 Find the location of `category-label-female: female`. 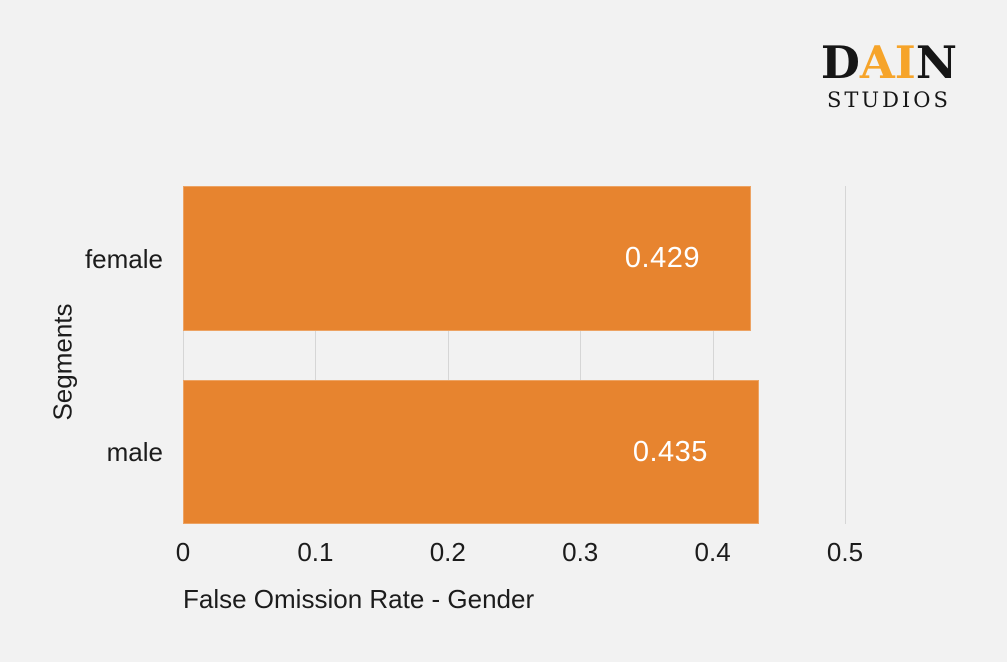

category-label-female: female is located at coordinates (123, 258).